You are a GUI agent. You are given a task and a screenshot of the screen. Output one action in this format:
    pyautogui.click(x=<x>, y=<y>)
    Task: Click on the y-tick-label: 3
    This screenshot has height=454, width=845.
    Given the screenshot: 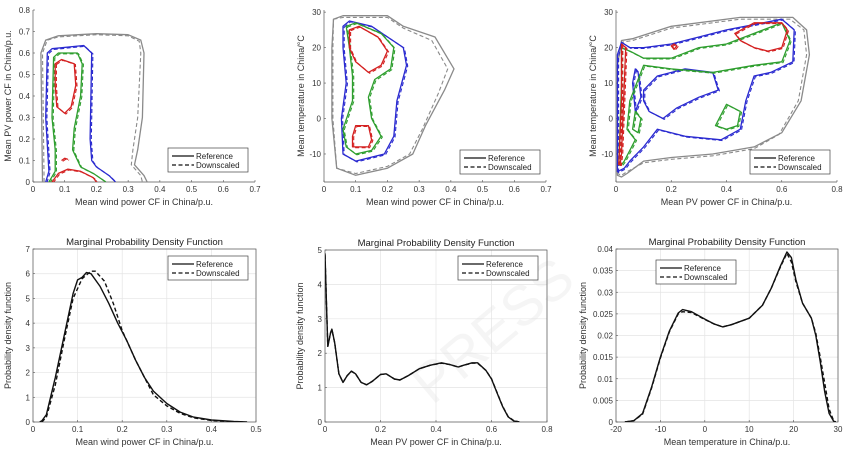 What is the action you would take?
    pyautogui.click(x=28, y=348)
    